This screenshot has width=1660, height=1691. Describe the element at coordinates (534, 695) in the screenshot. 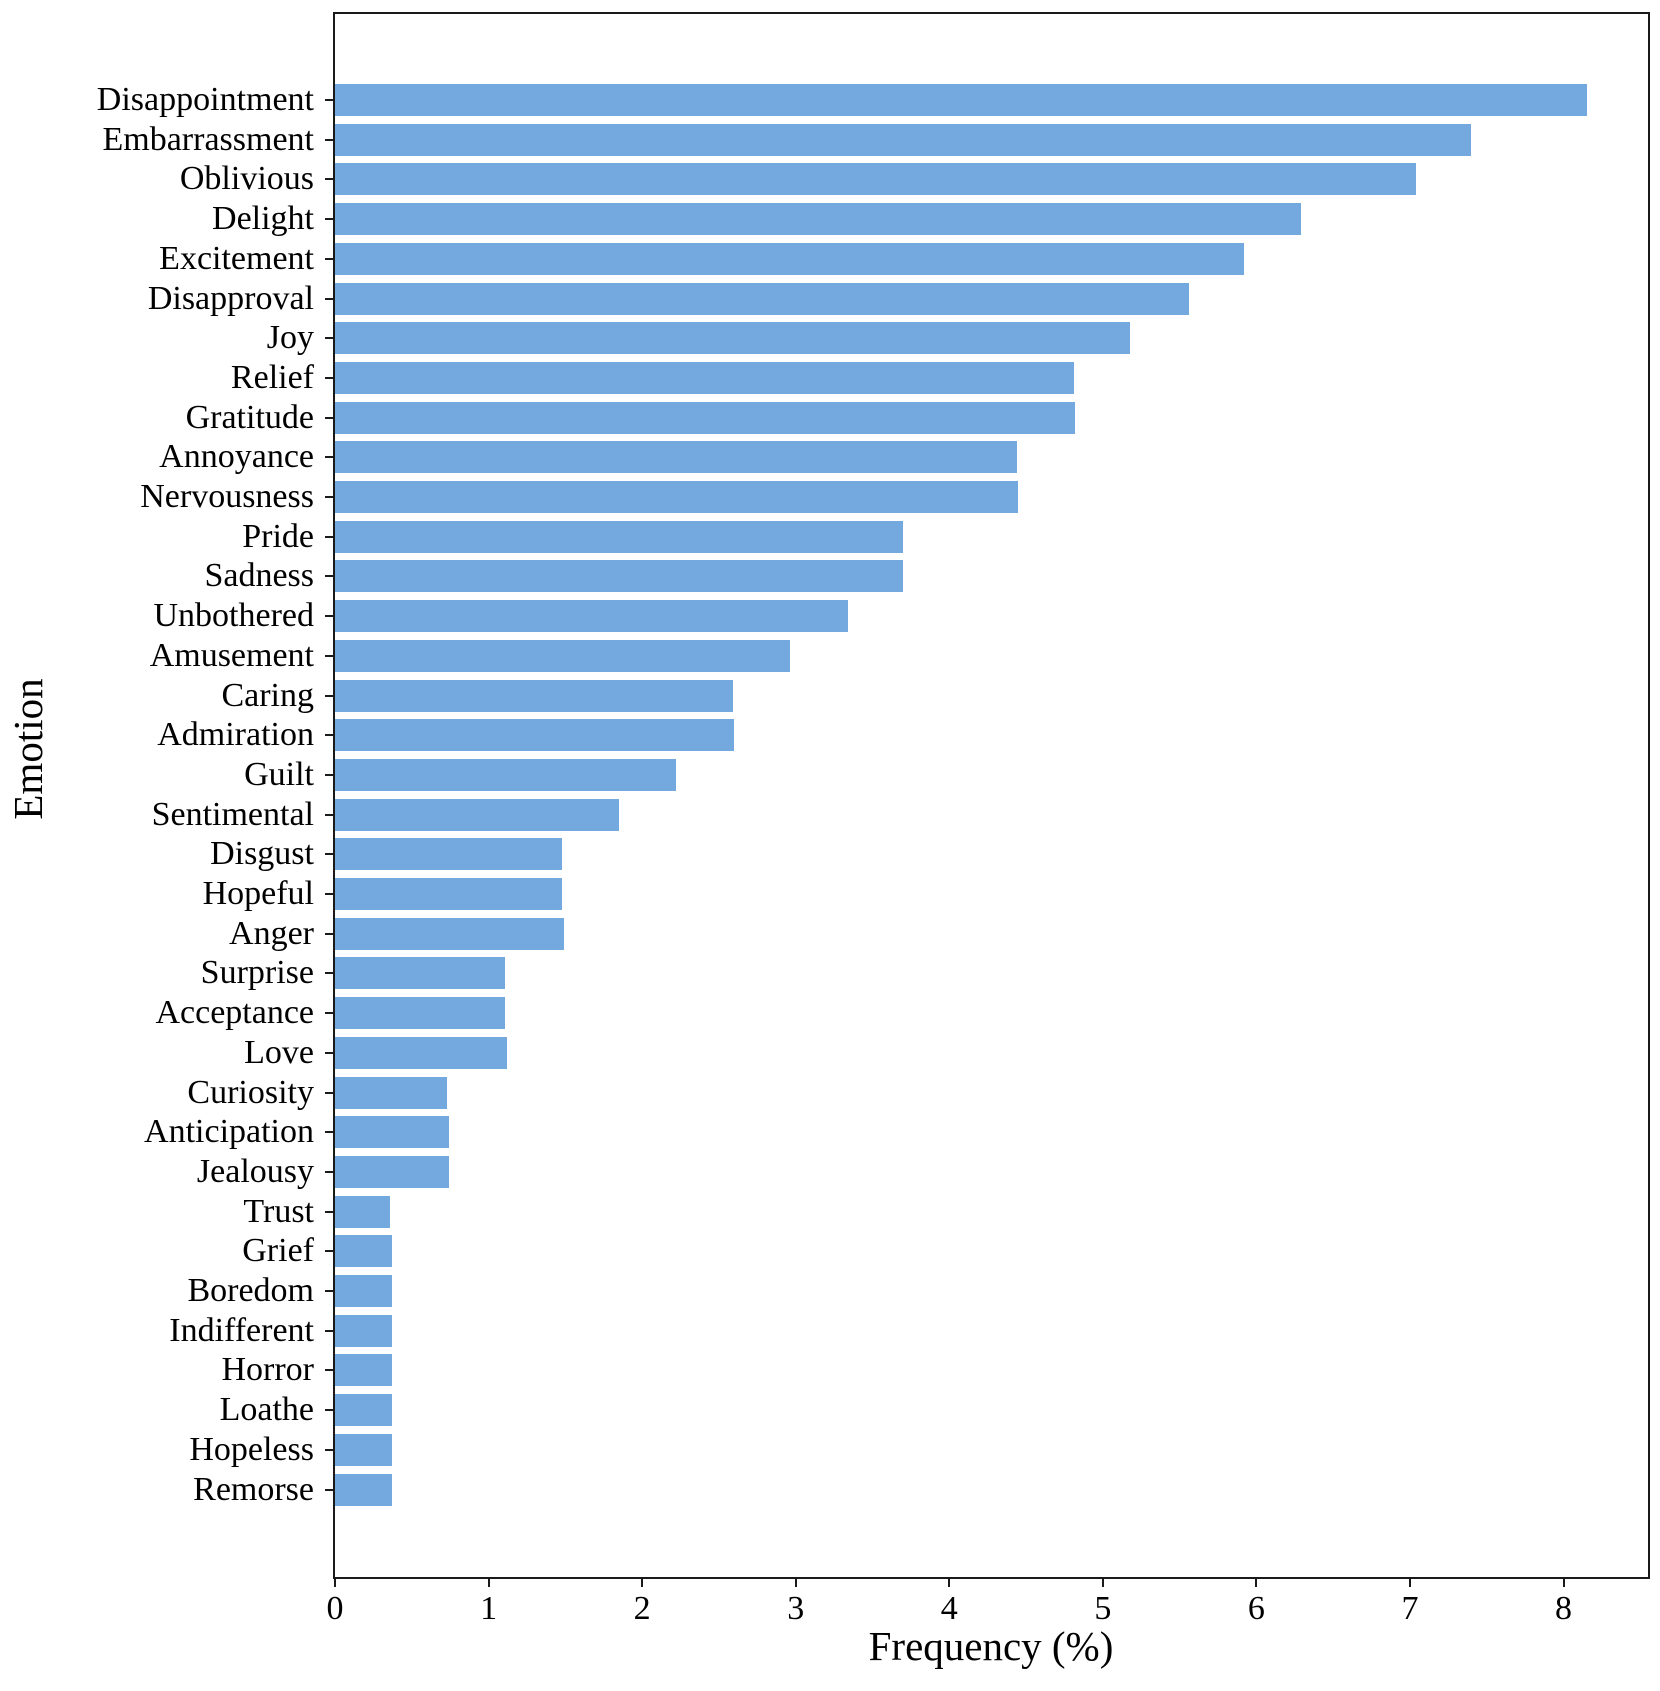

I see `bar-caring` at that location.